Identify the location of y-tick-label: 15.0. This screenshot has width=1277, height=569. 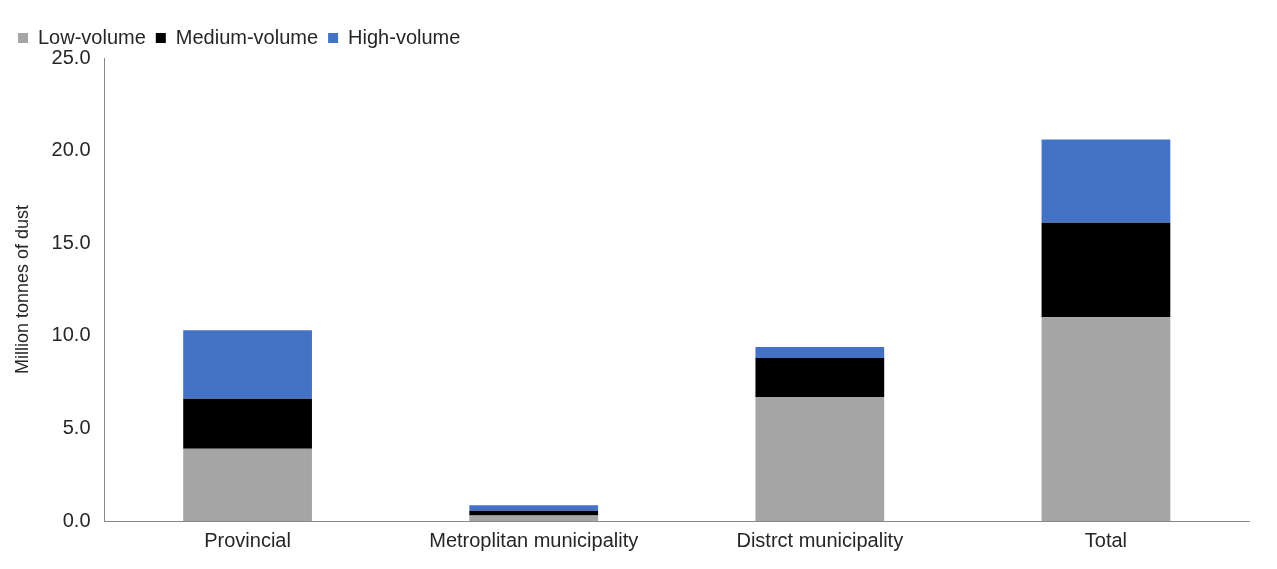
(71, 241).